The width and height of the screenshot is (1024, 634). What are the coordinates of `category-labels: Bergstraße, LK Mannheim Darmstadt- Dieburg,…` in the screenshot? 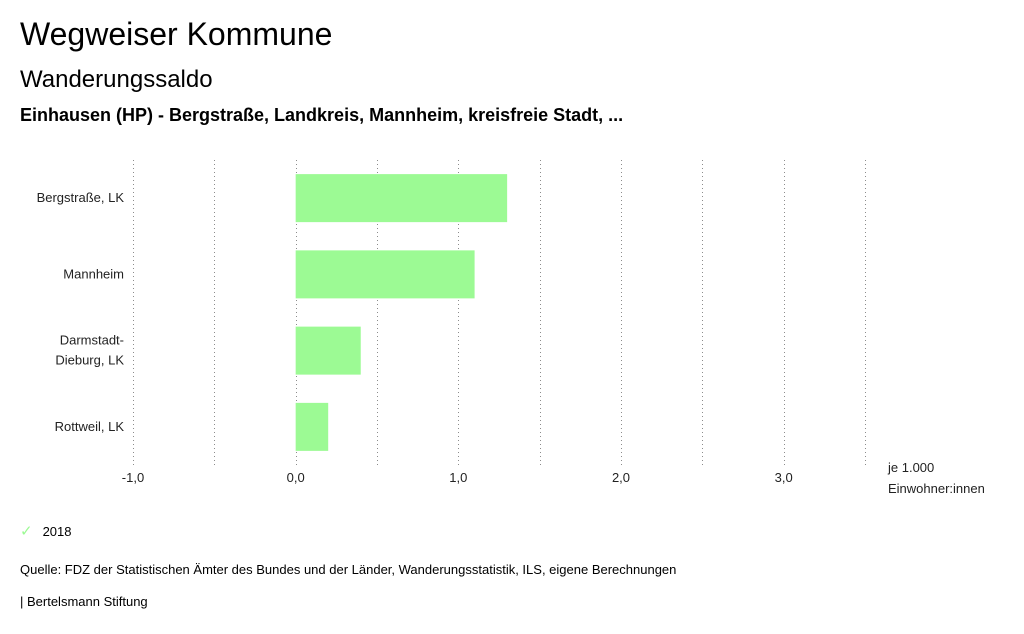 It's located at (81, 312).